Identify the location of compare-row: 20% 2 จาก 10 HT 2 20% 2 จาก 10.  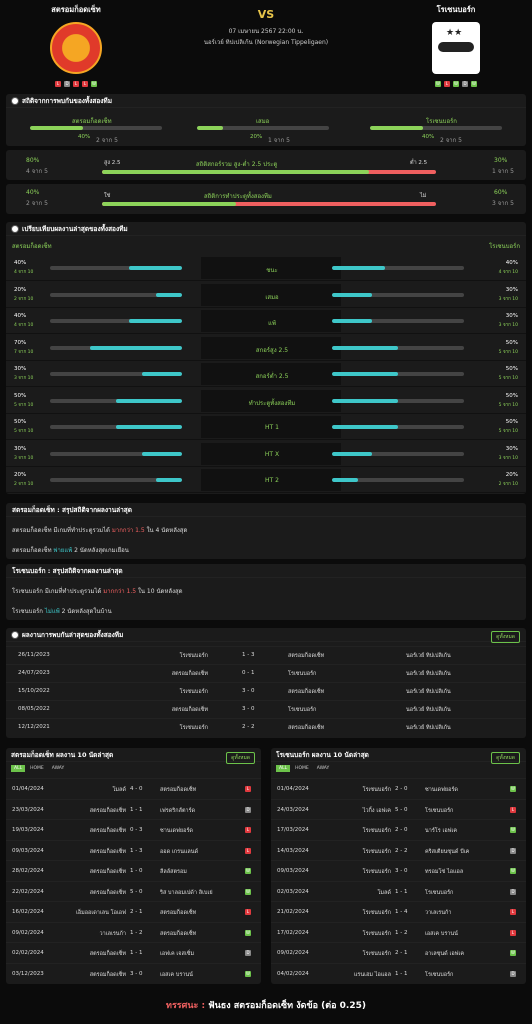
(266, 480).